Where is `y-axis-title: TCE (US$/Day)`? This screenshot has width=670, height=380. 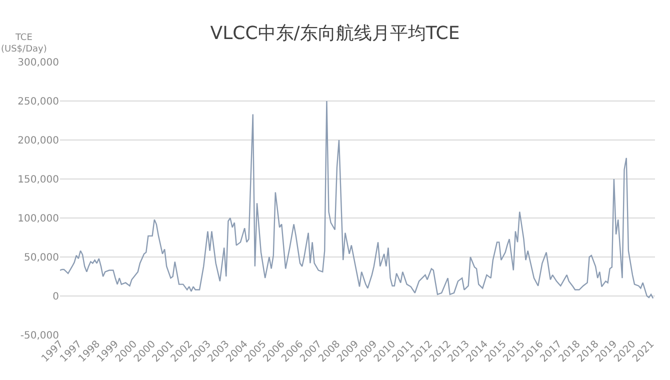
y-axis-title: TCE (US$/Day) is located at coordinates (24, 44).